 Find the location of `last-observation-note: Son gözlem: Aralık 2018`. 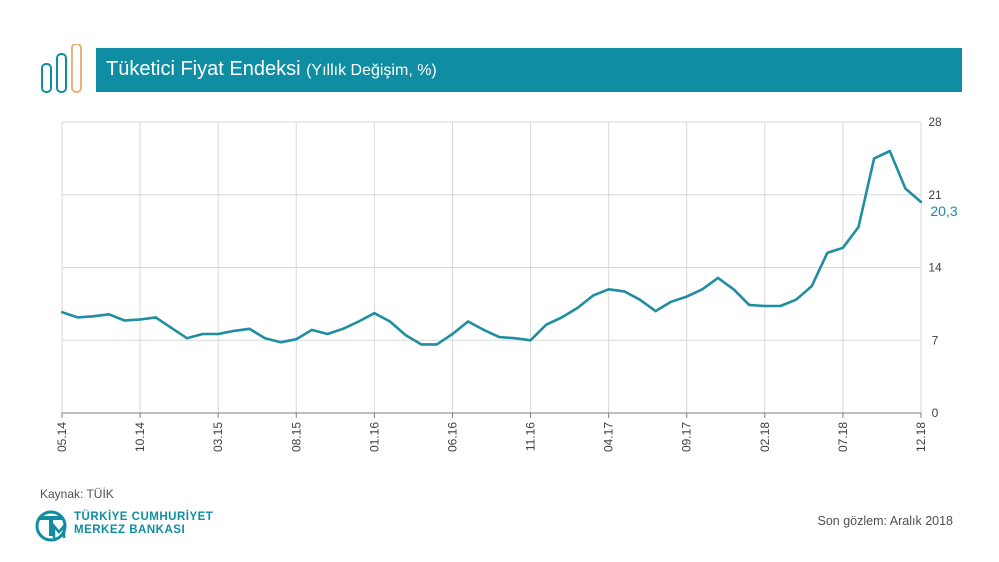

last-observation-note: Son gözlem: Aralık 2018 is located at coordinates (885, 521).